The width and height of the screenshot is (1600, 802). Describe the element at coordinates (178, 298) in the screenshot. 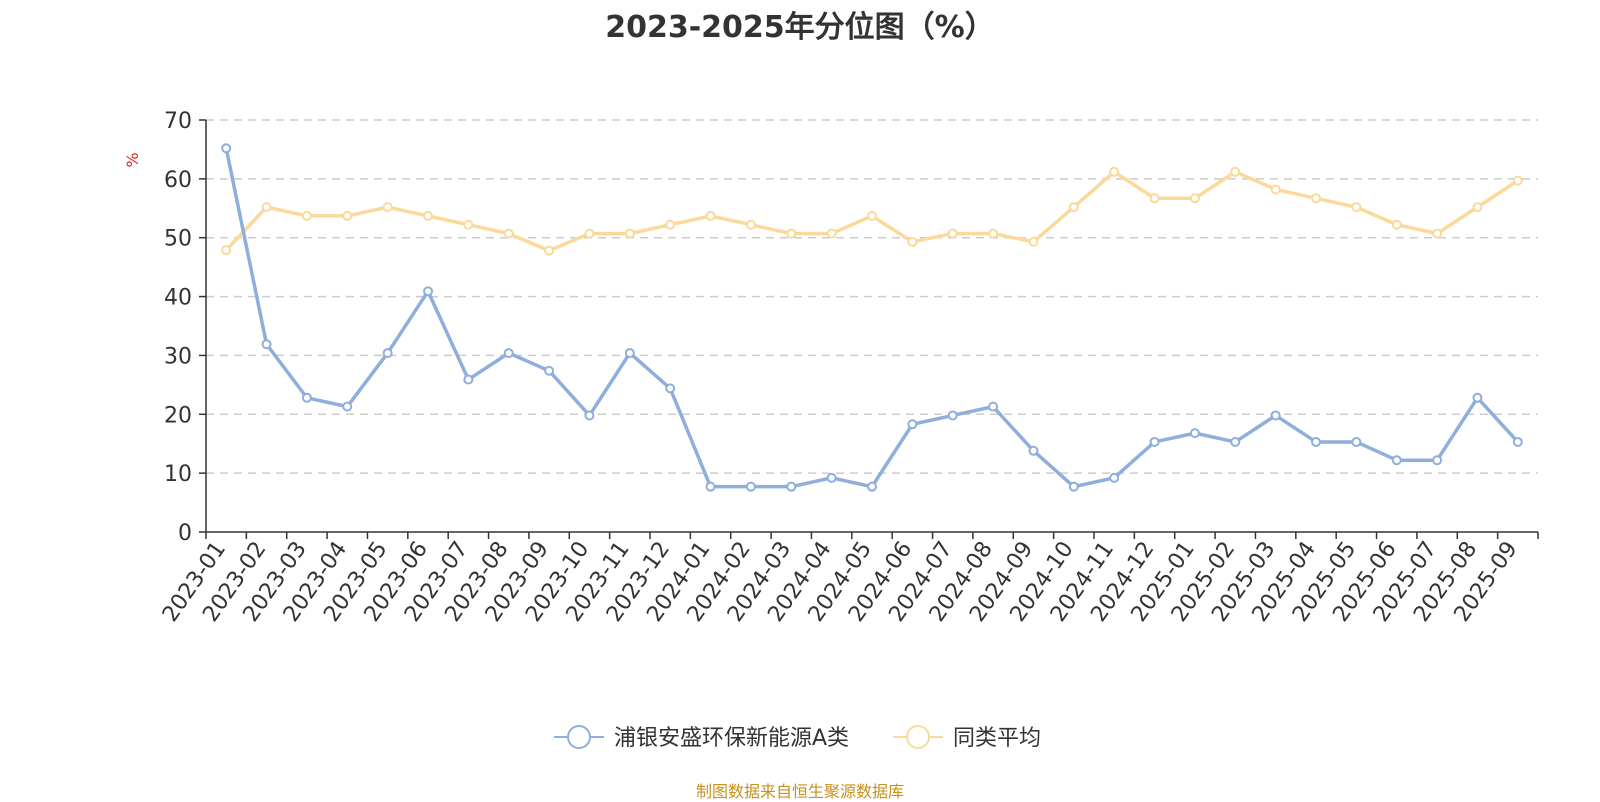

I see `y-tick-label: 40` at that location.